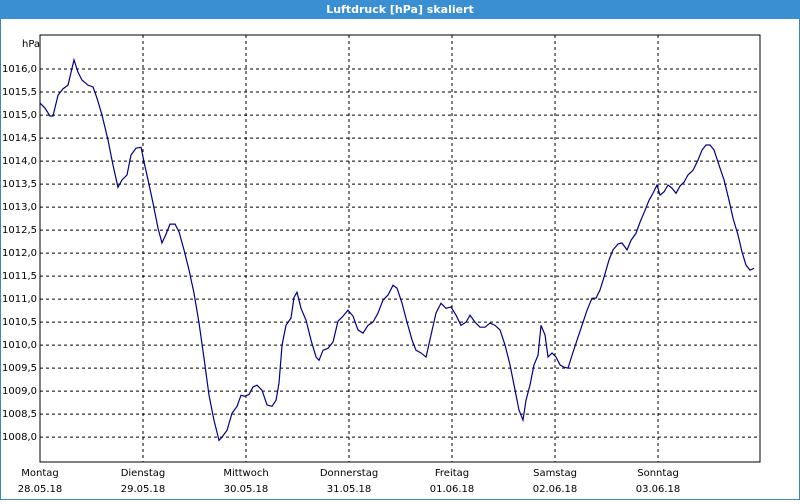 Image resolution: width=800 pixels, height=504 pixels. Describe the element at coordinates (19, 207) in the screenshot. I see `y-tick-label: 1013,0` at that location.